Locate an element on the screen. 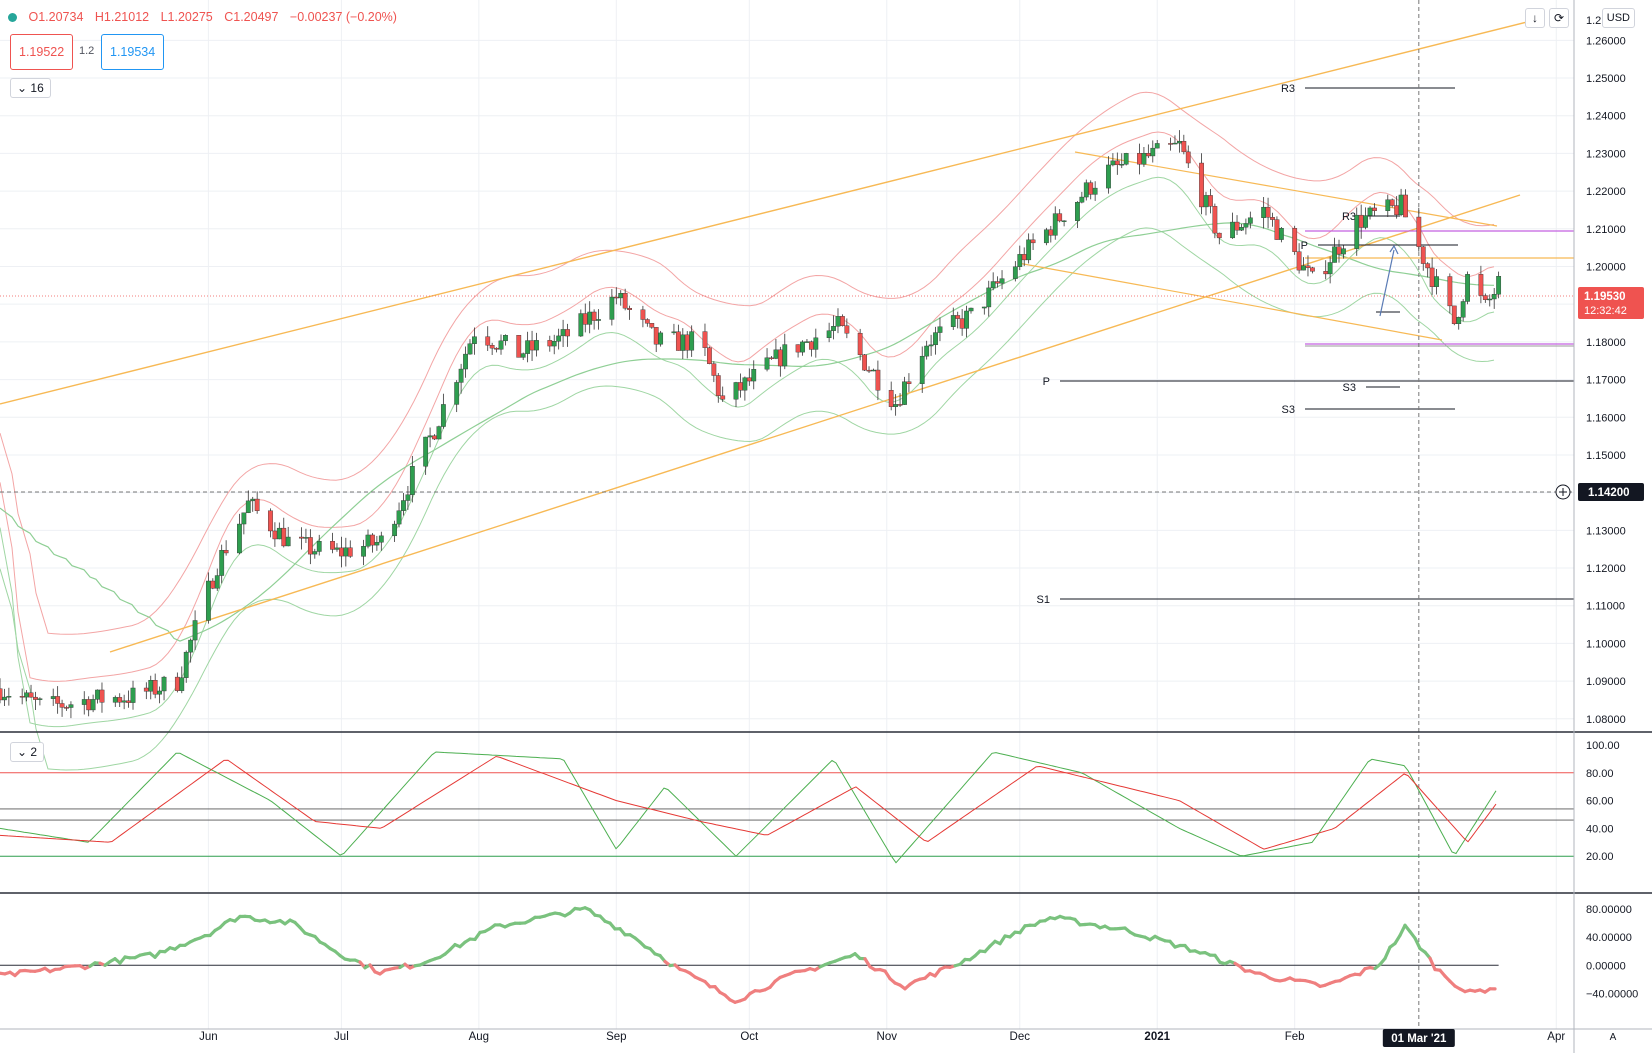 Image resolution: width=1652 pixels, height=1053 pixels. stochastic-pane is located at coordinates (787, 807).